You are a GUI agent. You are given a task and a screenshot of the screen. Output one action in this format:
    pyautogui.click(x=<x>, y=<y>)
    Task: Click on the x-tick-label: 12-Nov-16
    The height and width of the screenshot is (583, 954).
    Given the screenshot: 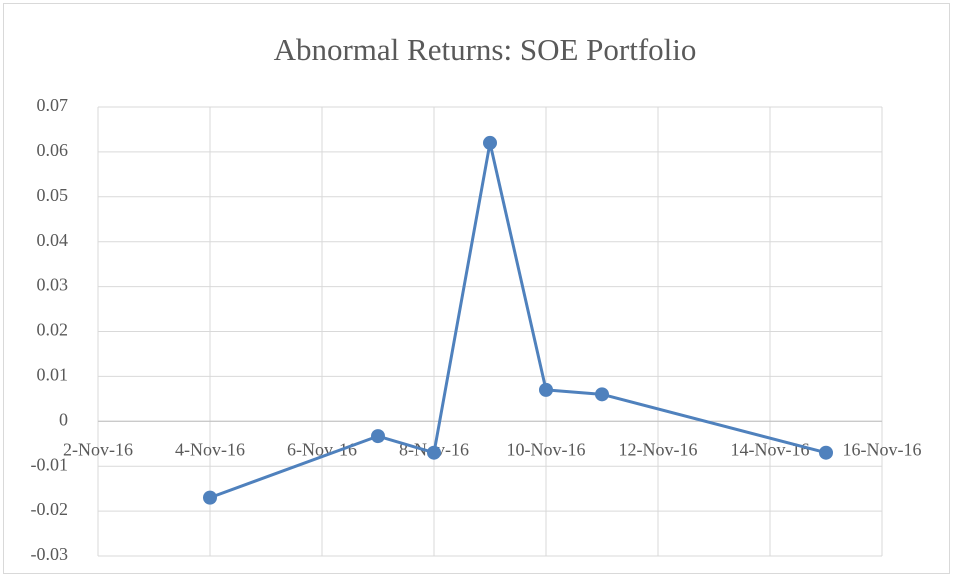 What is the action you would take?
    pyautogui.click(x=658, y=449)
    